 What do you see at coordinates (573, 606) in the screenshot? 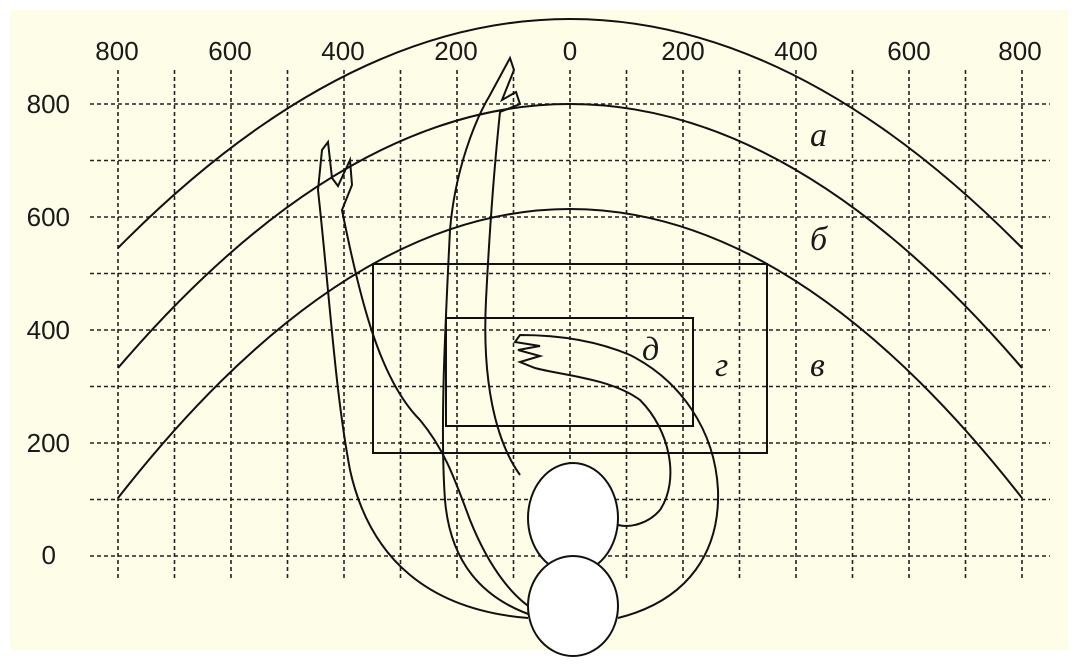
I see `body-shape` at bounding box center [573, 606].